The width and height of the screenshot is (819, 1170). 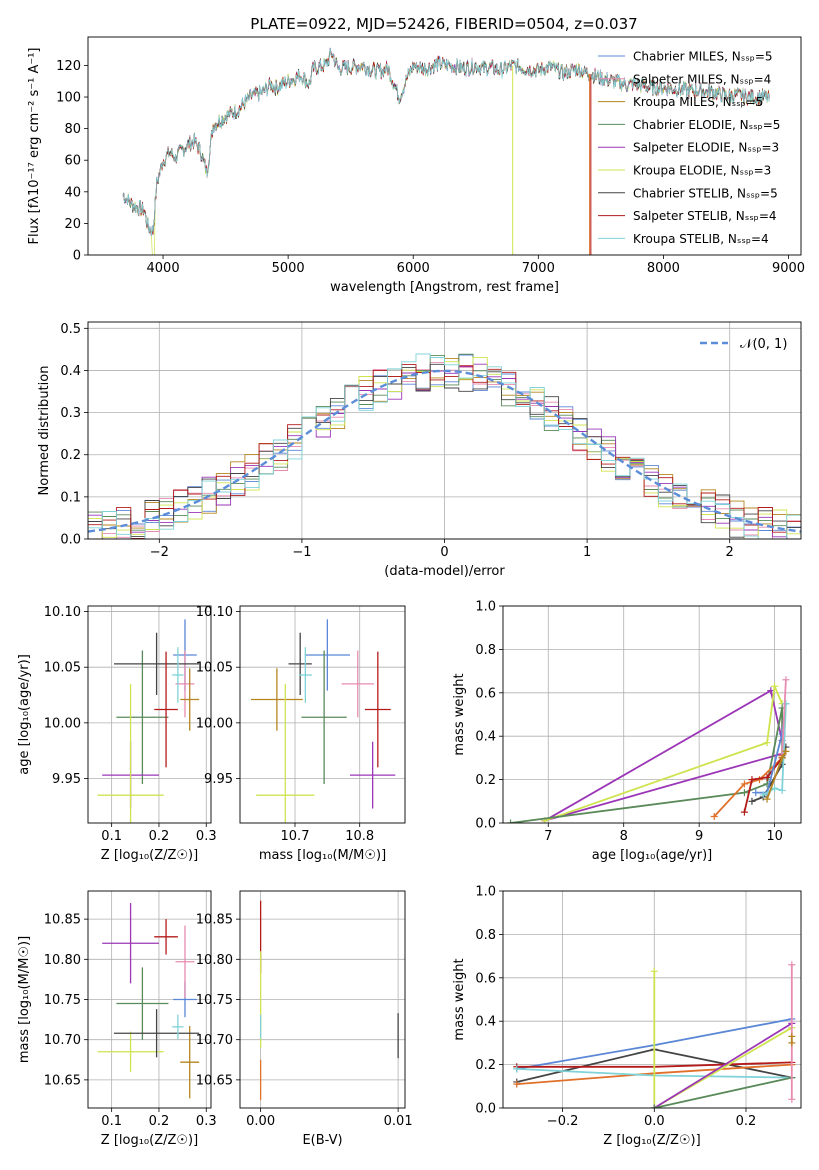 I want to click on x-tick-label: 0.00, so click(x=260, y=1121).